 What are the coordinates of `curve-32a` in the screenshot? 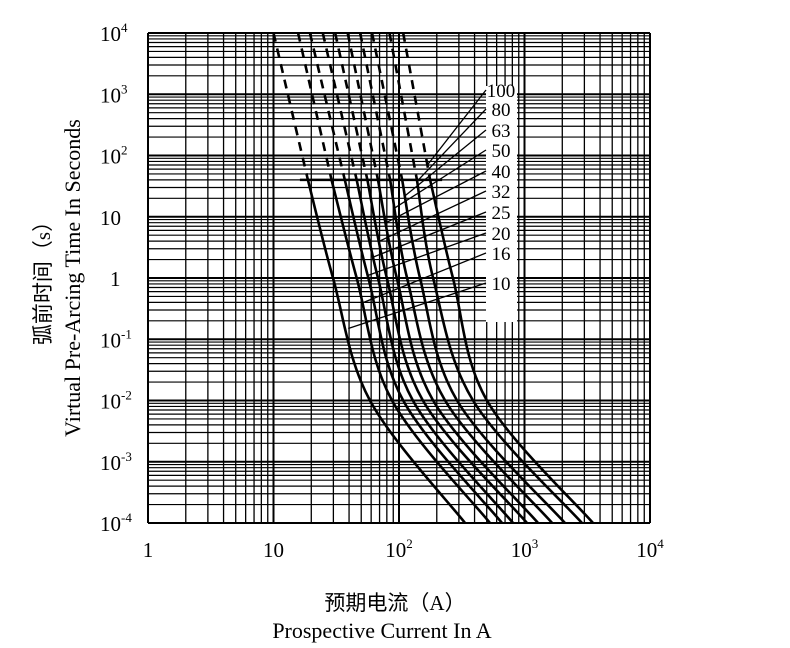 It's located at (447, 351).